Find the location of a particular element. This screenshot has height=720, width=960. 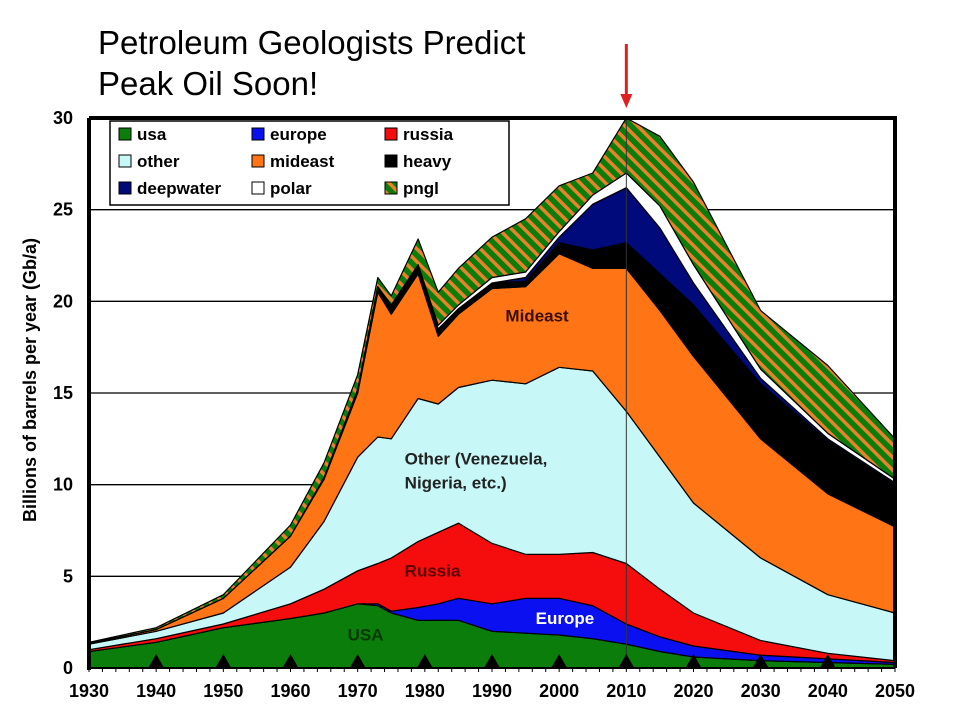

legend-swatch-deepwater is located at coordinates (125, 188).